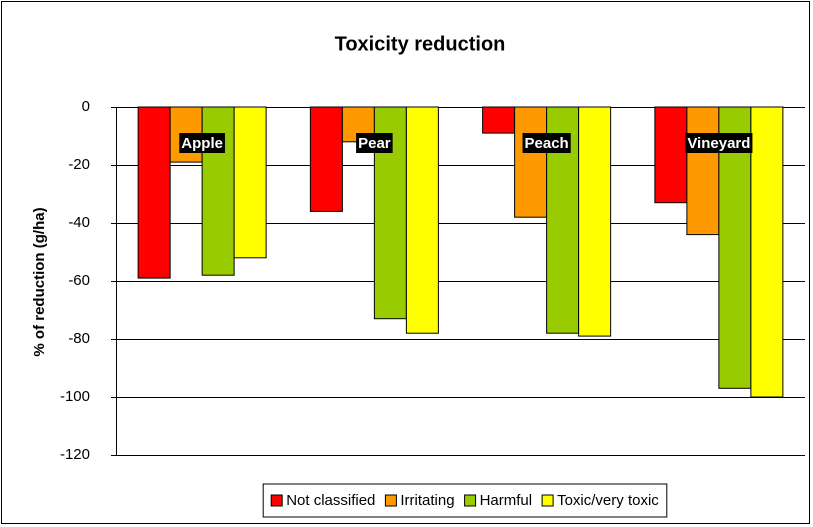 The height and width of the screenshot is (527, 813). Describe the element at coordinates (427, 500) in the screenshot. I see `legend-label: Irritating` at that location.